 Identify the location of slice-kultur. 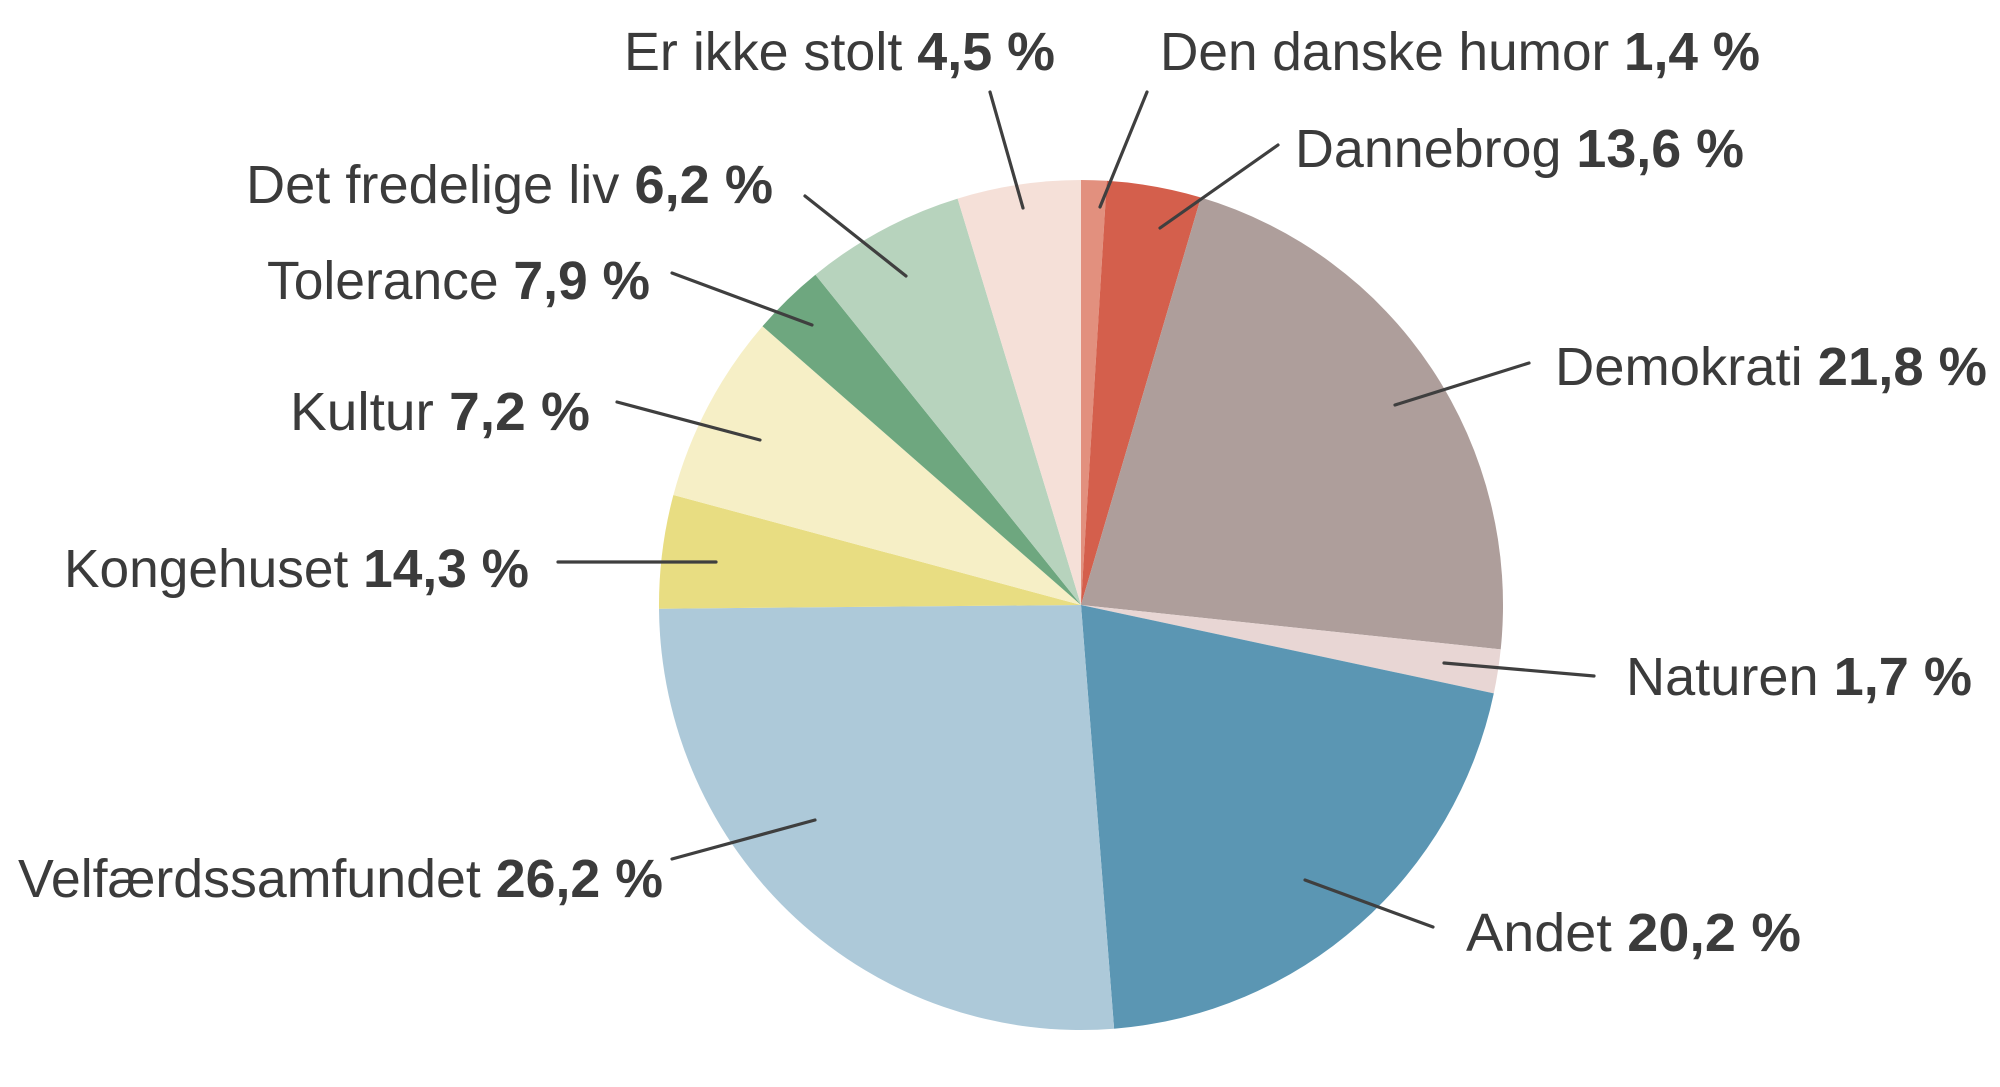
(877, 465).